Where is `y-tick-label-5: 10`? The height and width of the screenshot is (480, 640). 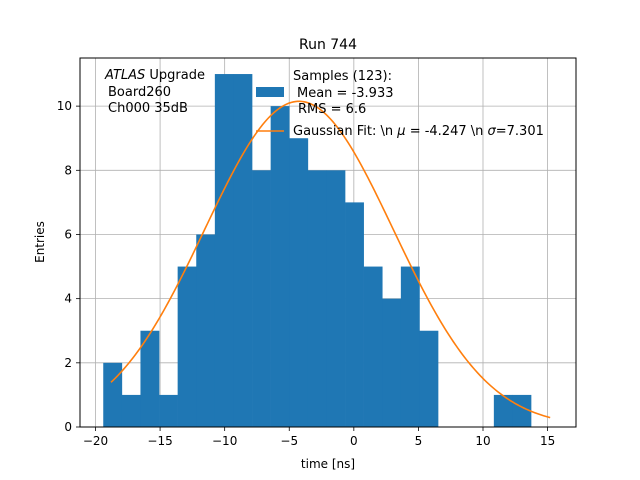 y-tick-label-5: 10 is located at coordinates (64, 106).